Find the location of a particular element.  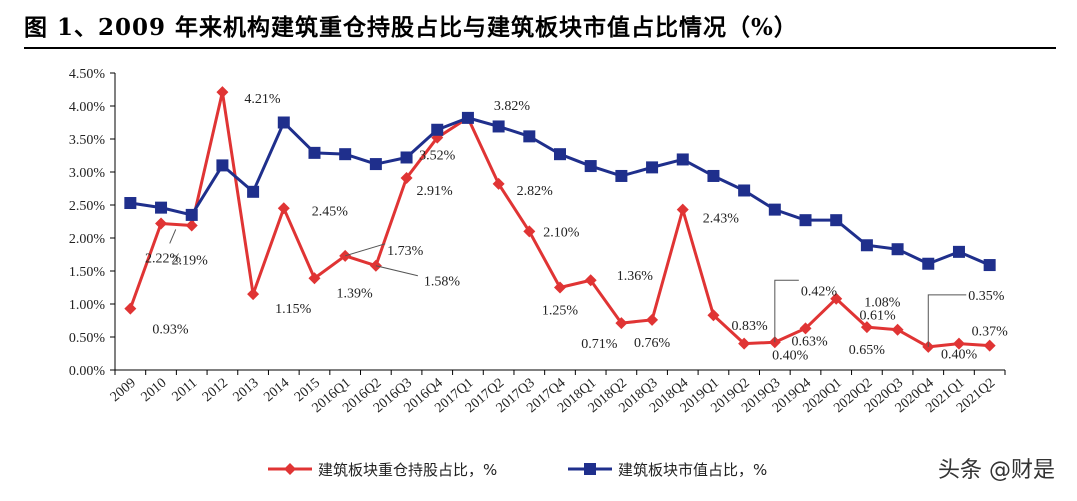

data-label: 0.93% is located at coordinates (170, 330).